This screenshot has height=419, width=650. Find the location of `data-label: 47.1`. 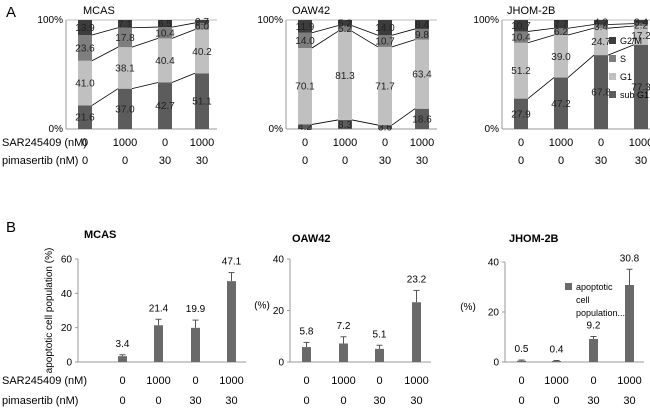

data-label: 47.1 is located at coordinates (232, 262).